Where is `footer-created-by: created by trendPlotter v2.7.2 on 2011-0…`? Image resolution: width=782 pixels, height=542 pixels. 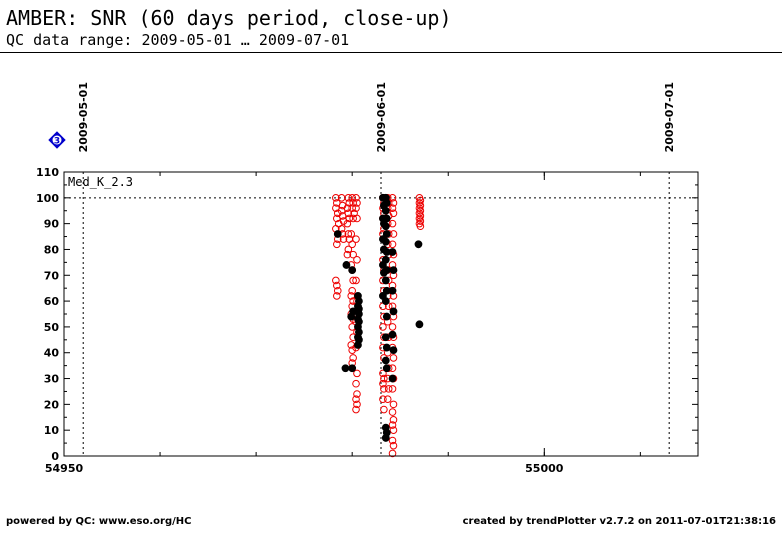 footer-created-by: created by trendPlotter v2.7.2 on 2011-0… is located at coordinates (619, 521).